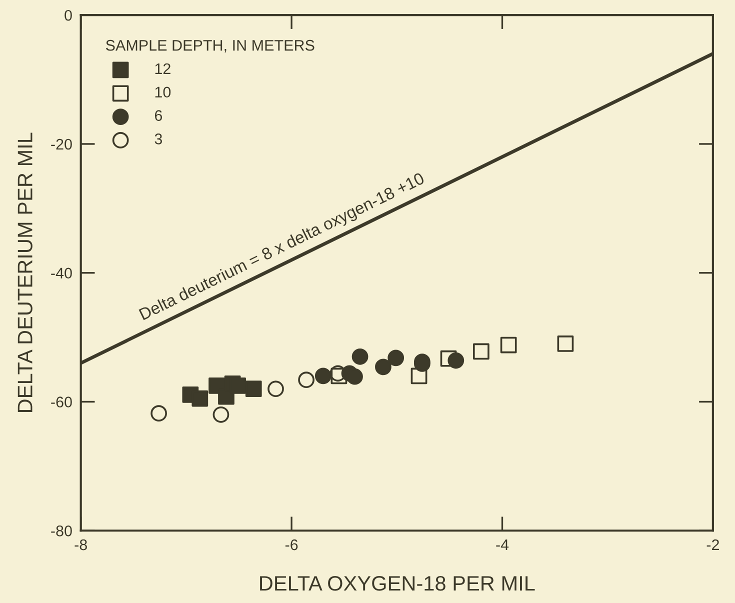 This screenshot has width=735, height=603. What do you see at coordinates (163, 92) in the screenshot?
I see `legend-label: 10` at bounding box center [163, 92].